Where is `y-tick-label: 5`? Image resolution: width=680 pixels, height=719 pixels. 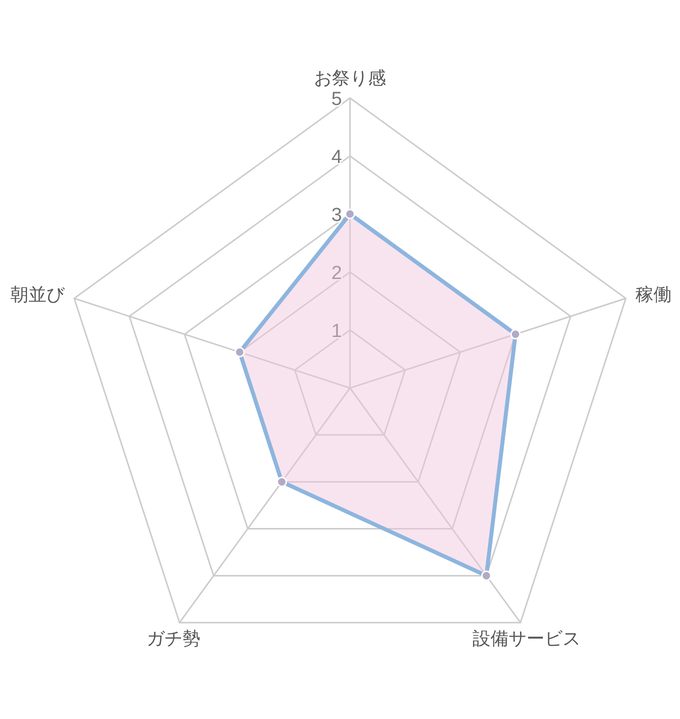
y-tick-label: 5 is located at coordinates (336, 99).